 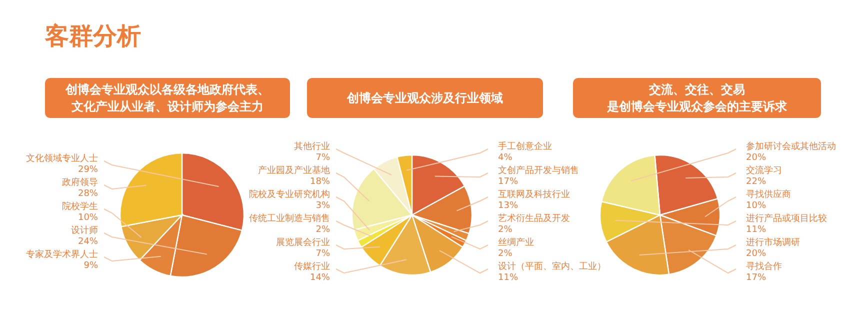 What do you see at coordinates (320, 278) in the screenshot?
I see `data-label: 14%` at bounding box center [320, 278].